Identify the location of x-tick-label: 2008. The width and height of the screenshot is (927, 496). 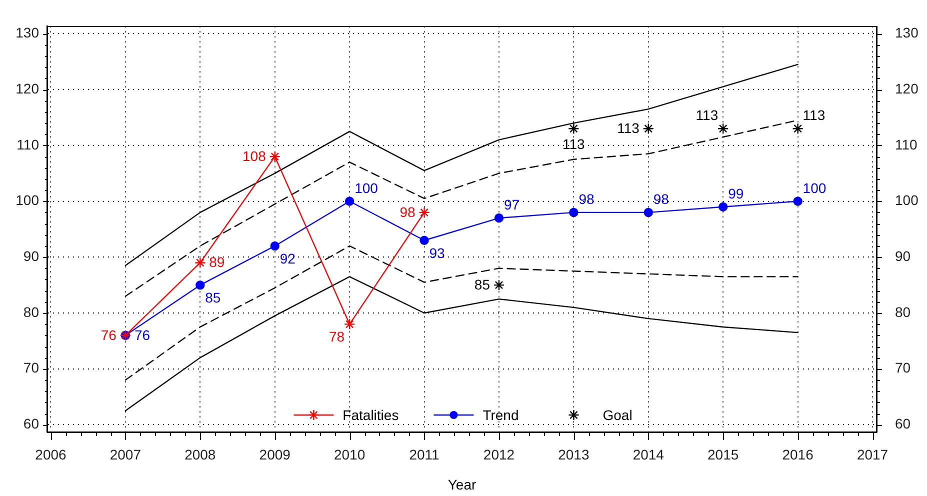
(200, 454).